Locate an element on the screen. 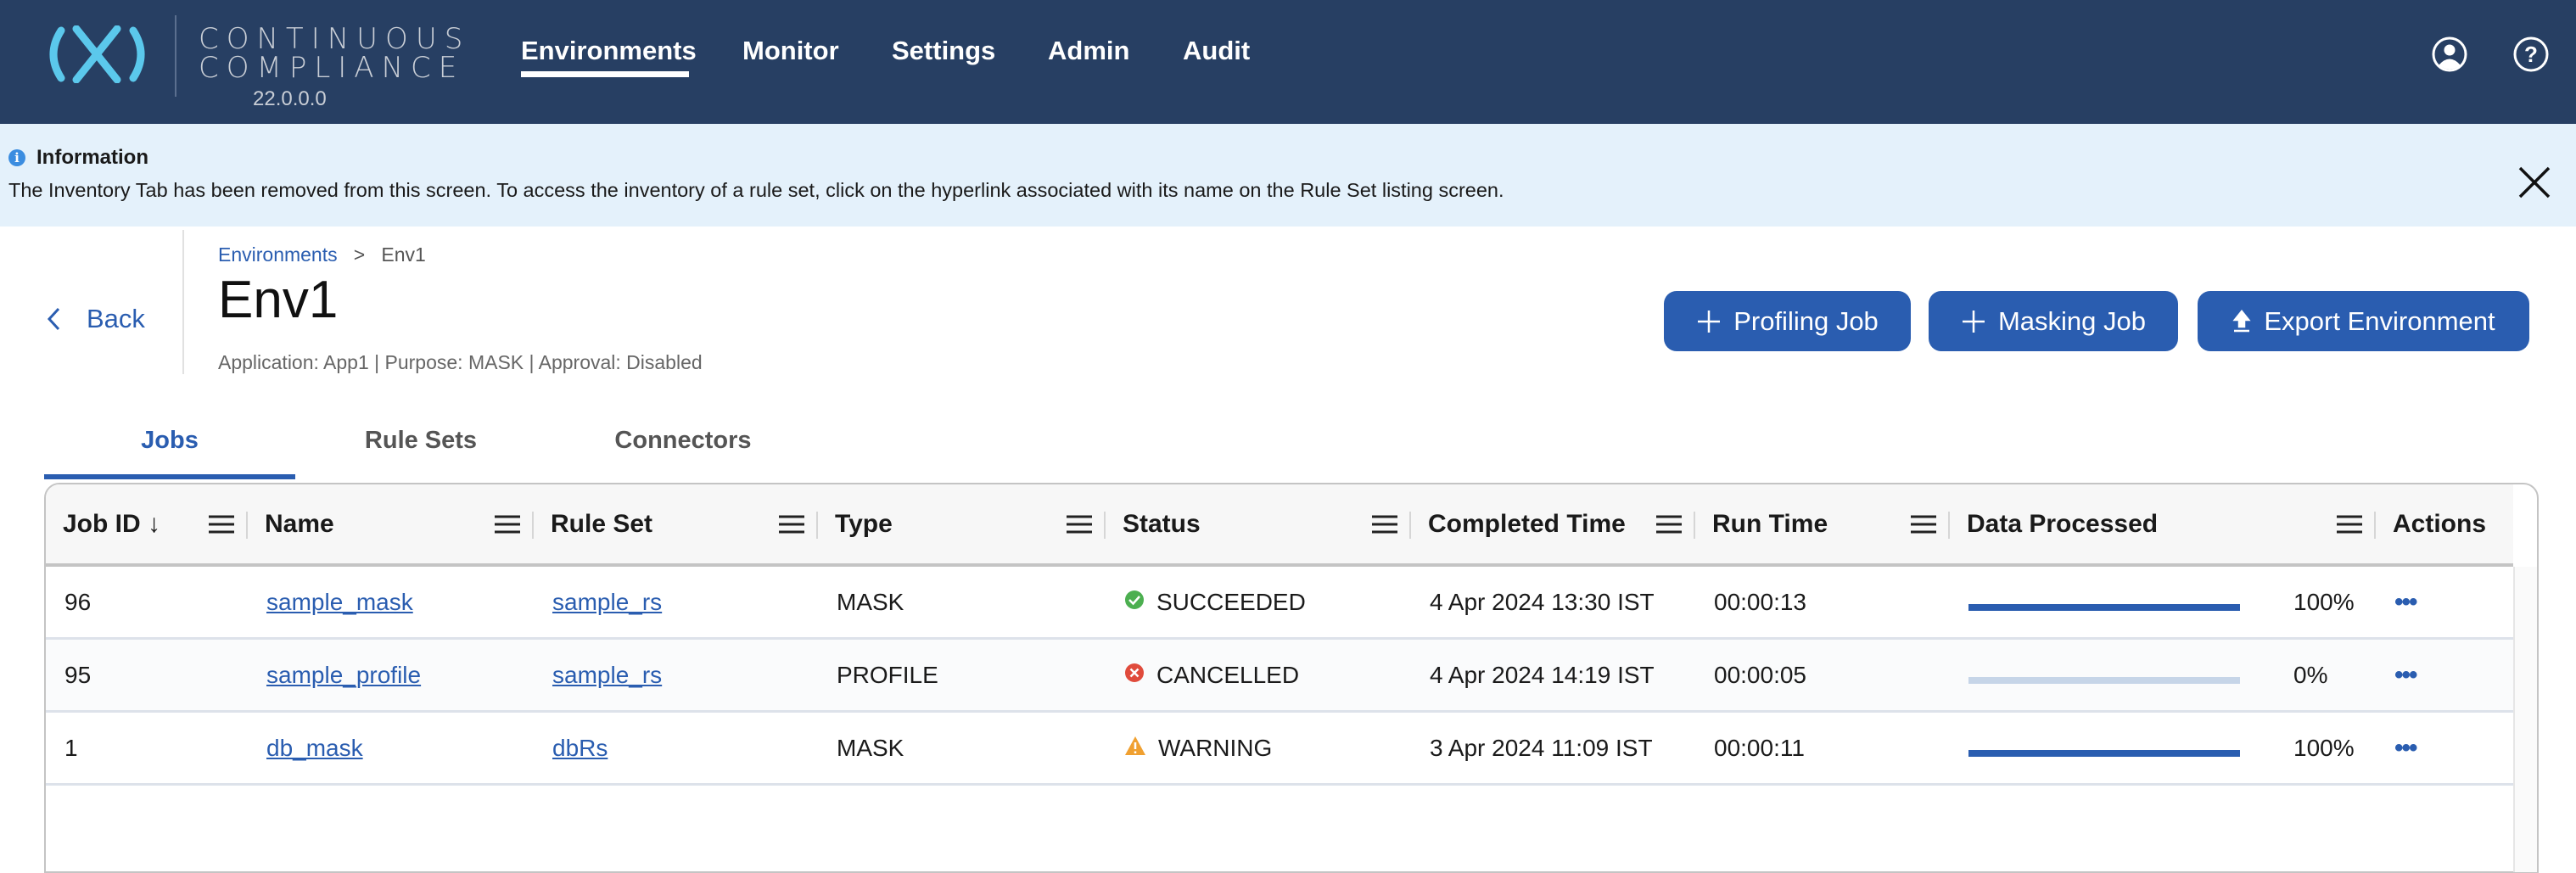 The image size is (2576, 873). profiling-job-button: Profiling Job is located at coordinates (1787, 321).